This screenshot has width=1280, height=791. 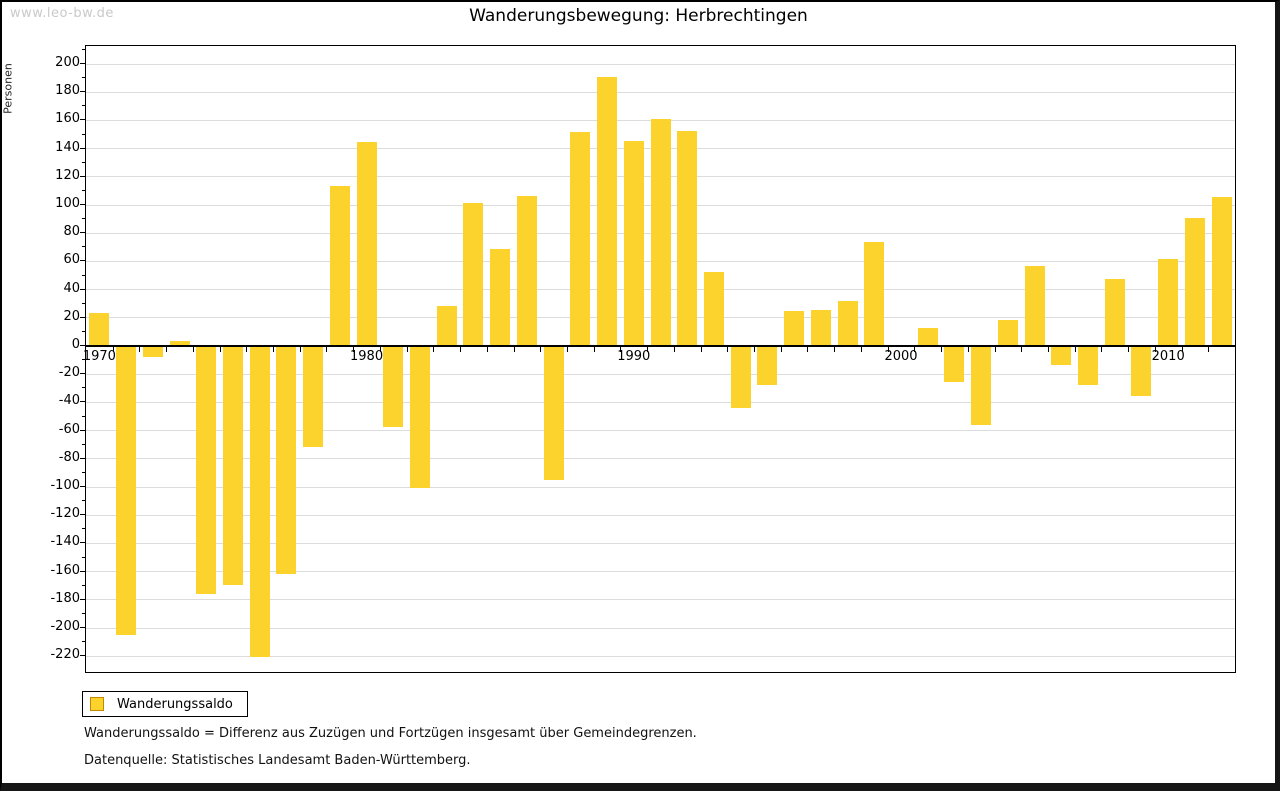 What do you see at coordinates (65, 626) in the screenshot?
I see `y-tick-label: -200` at bounding box center [65, 626].